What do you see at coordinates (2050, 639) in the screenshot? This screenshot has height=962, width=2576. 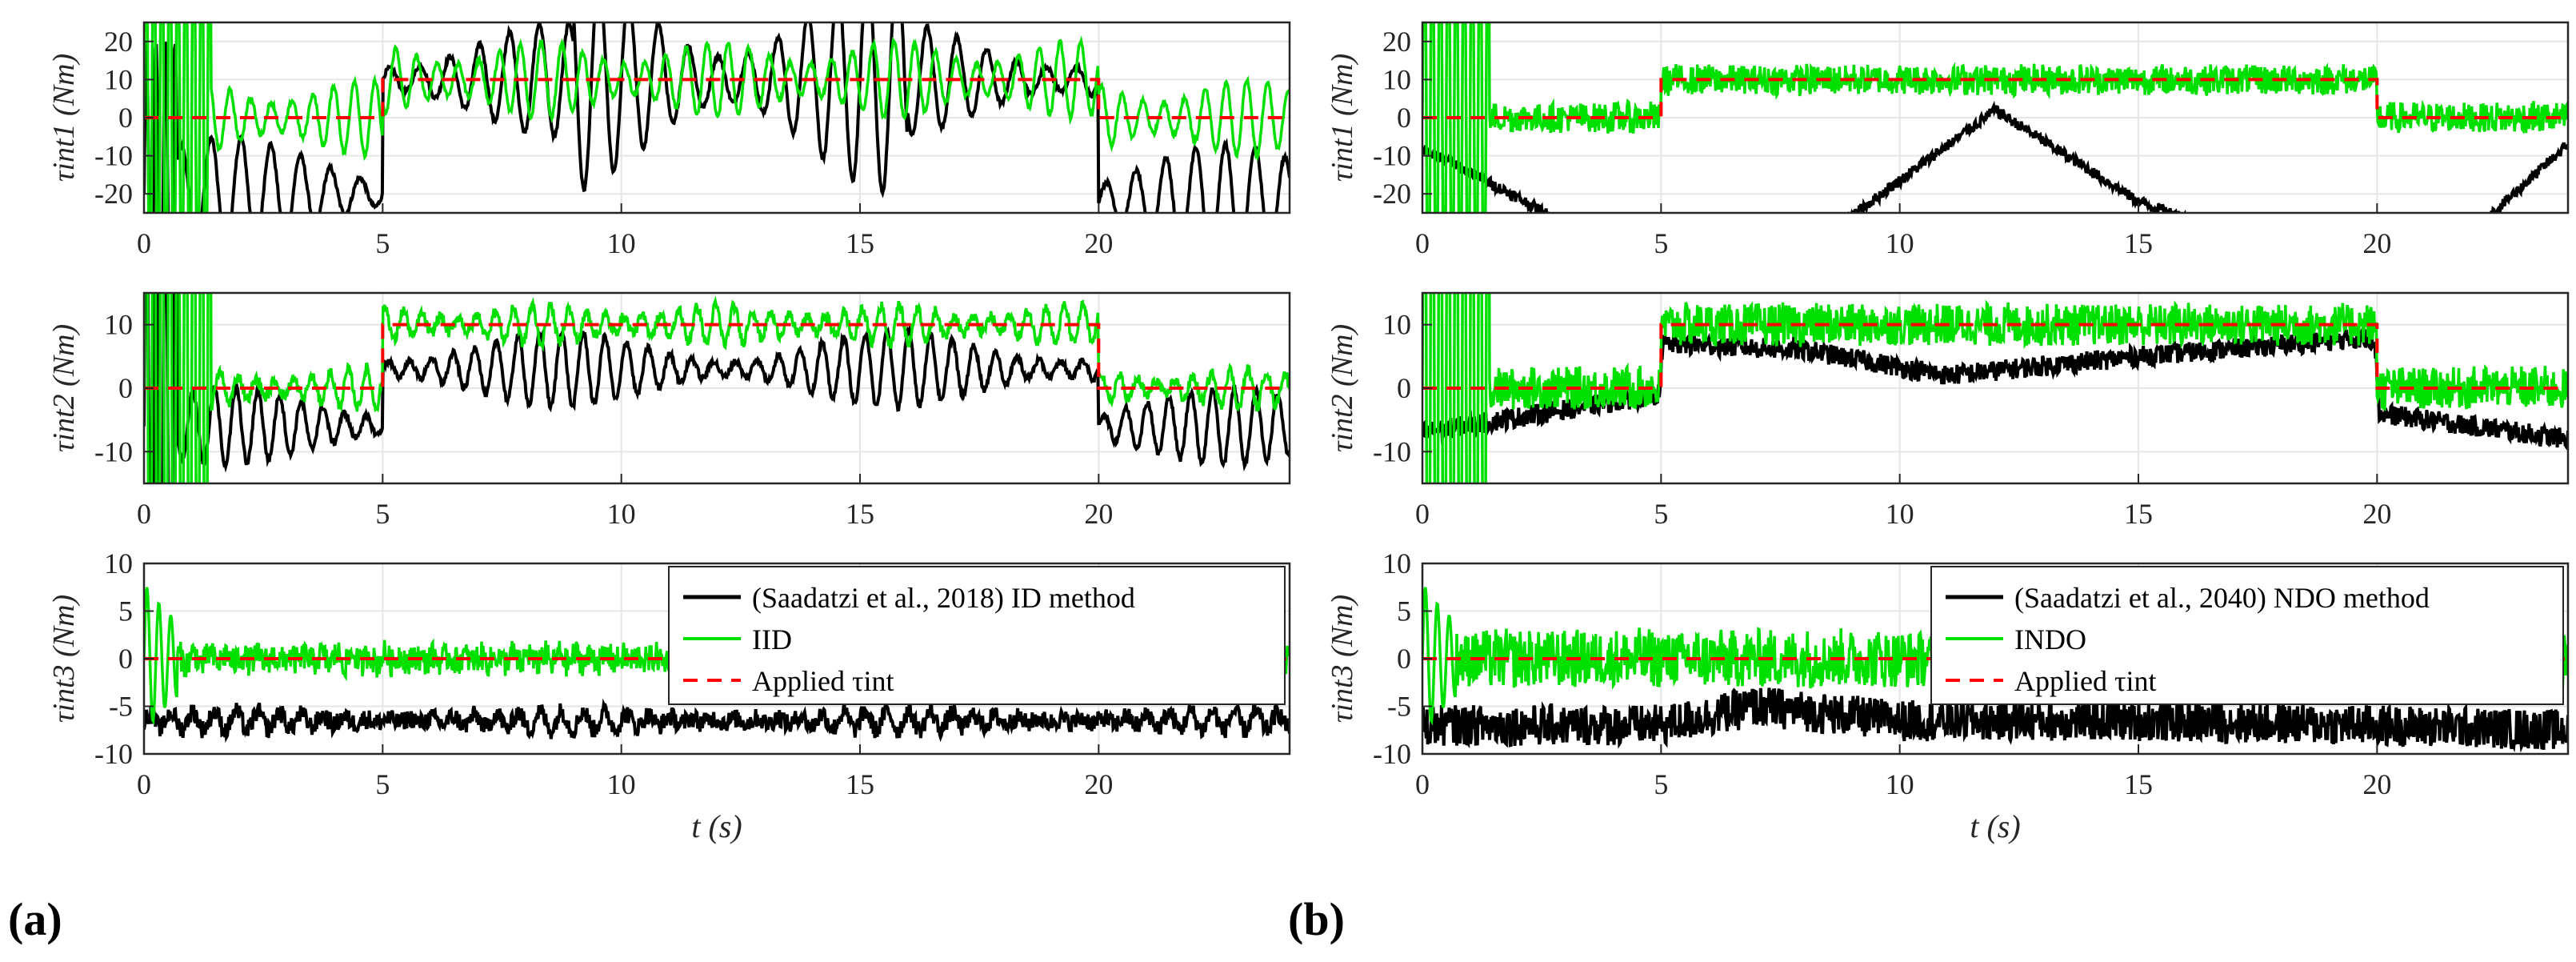 I see `legend-label: INDO` at bounding box center [2050, 639].